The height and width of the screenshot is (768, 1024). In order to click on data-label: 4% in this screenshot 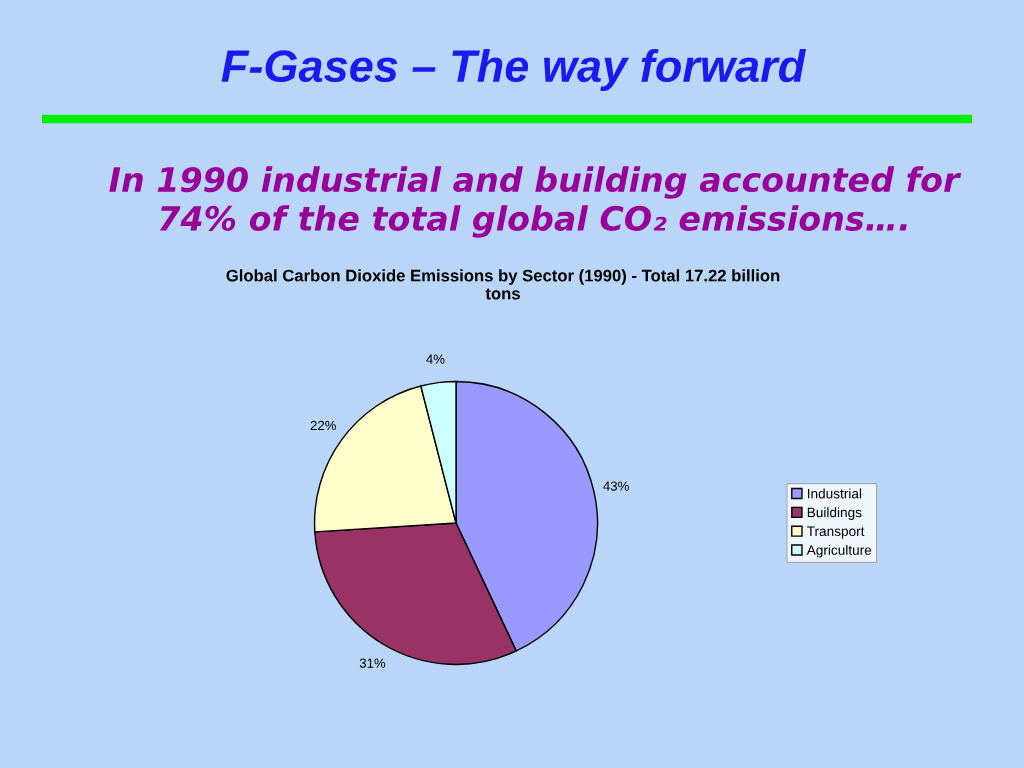, I will do `click(435, 359)`.